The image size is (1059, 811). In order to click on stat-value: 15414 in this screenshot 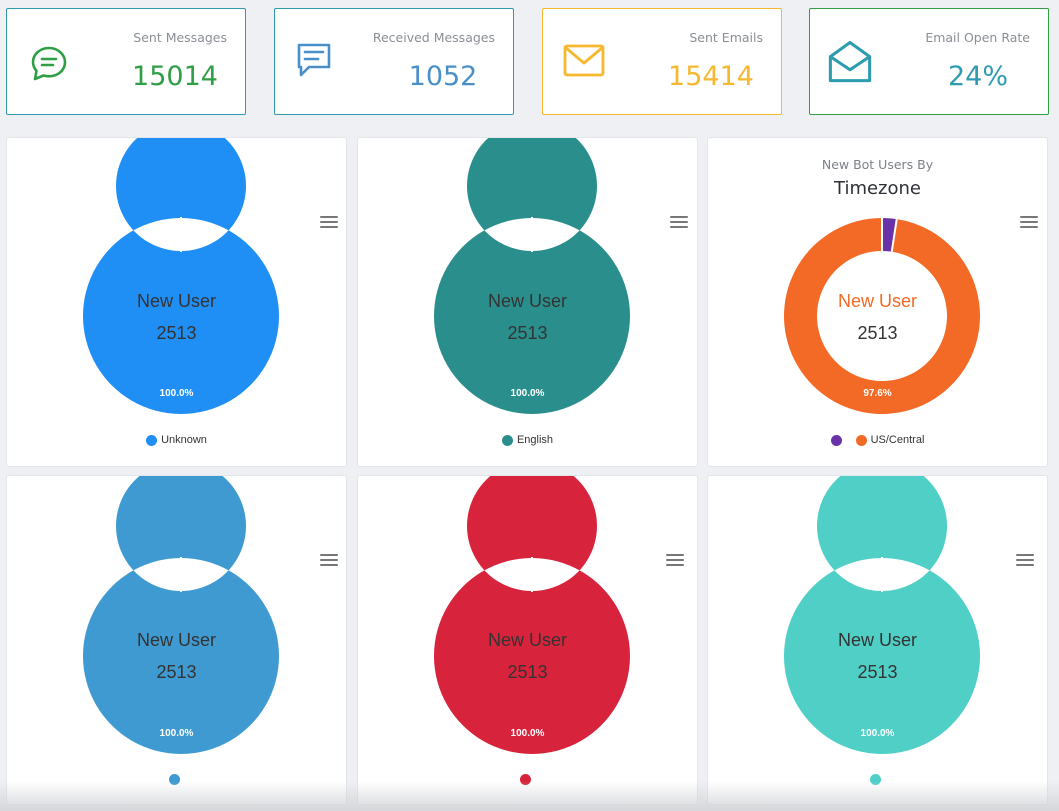, I will do `click(711, 76)`.